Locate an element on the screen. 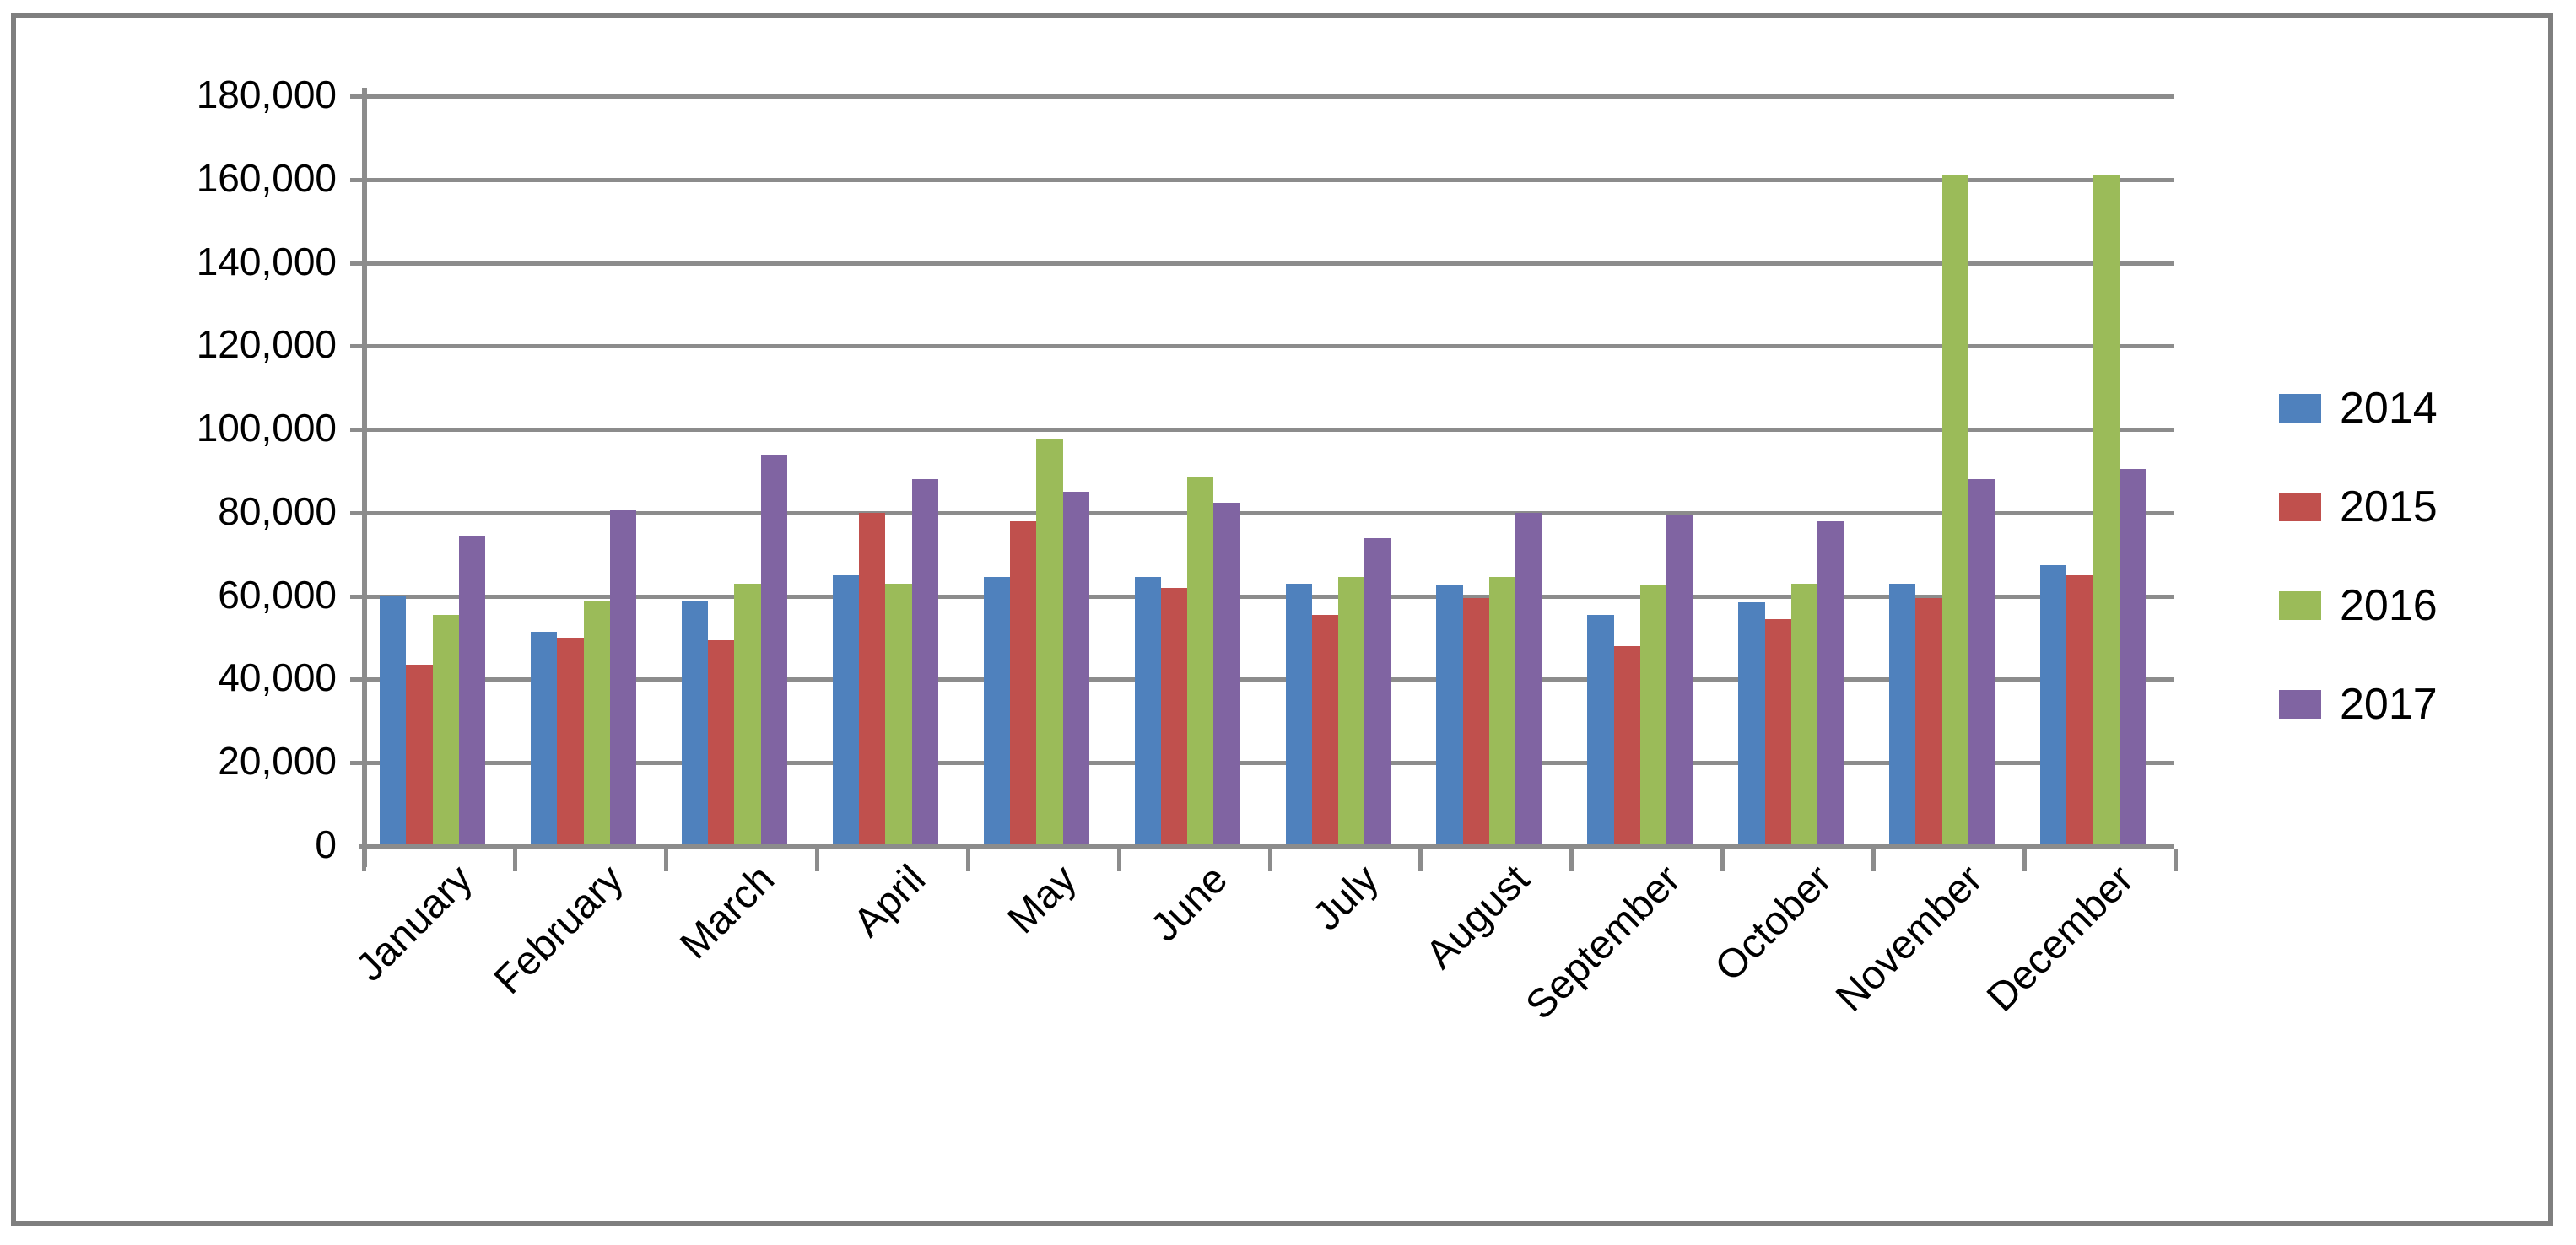 This screenshot has width=2576, height=1245. bar-2014-november is located at coordinates (1902, 714).